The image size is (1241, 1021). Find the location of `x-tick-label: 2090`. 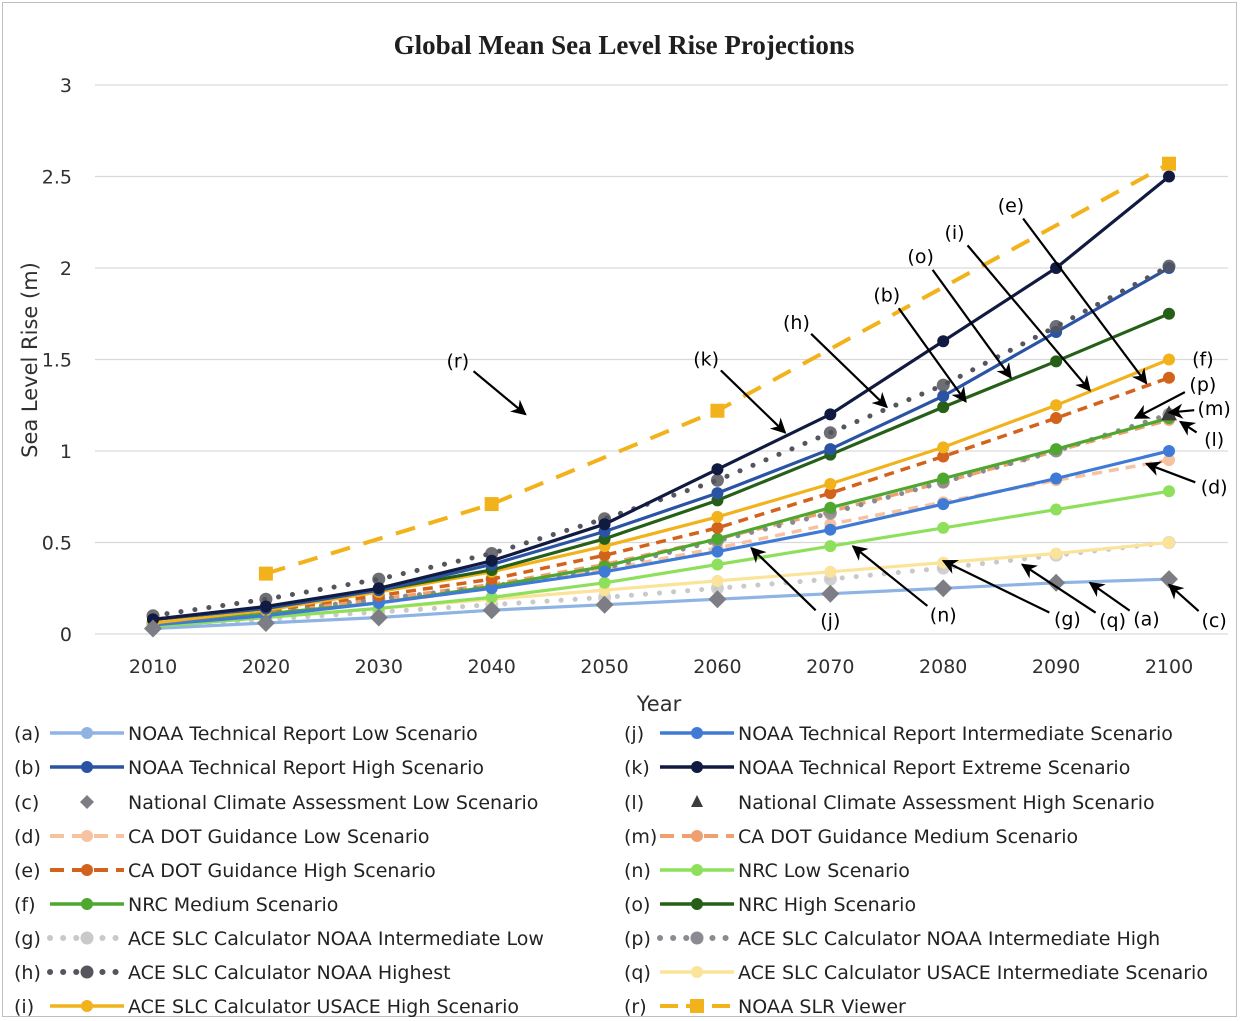

x-tick-label: 2090 is located at coordinates (1056, 667).